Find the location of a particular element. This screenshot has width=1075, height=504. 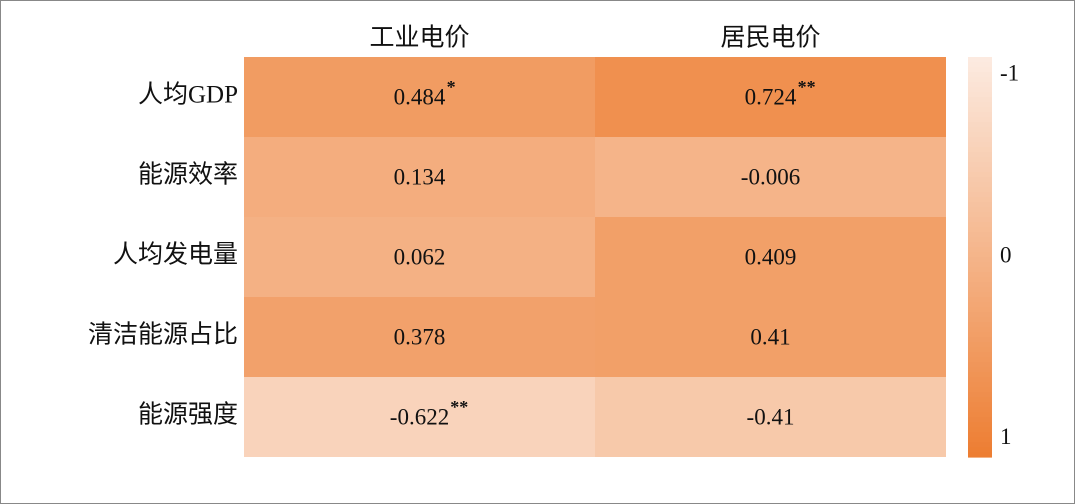

row-label: 人均发电量 is located at coordinates (175, 255).